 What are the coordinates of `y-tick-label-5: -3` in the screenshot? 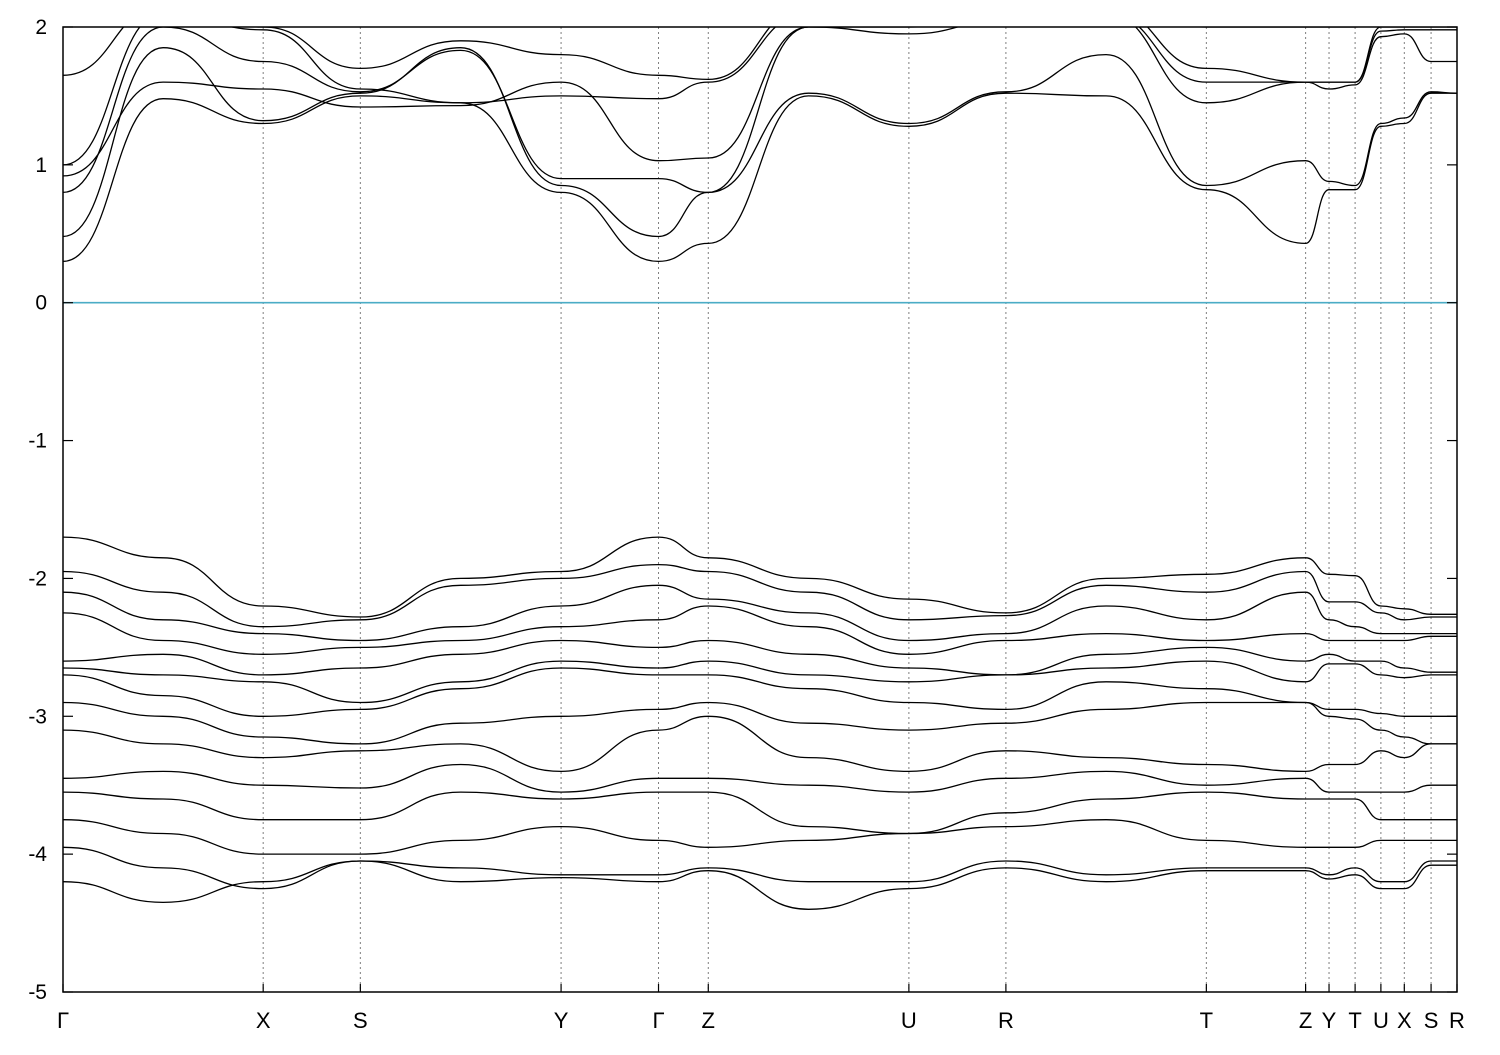 It's located at (37, 716).